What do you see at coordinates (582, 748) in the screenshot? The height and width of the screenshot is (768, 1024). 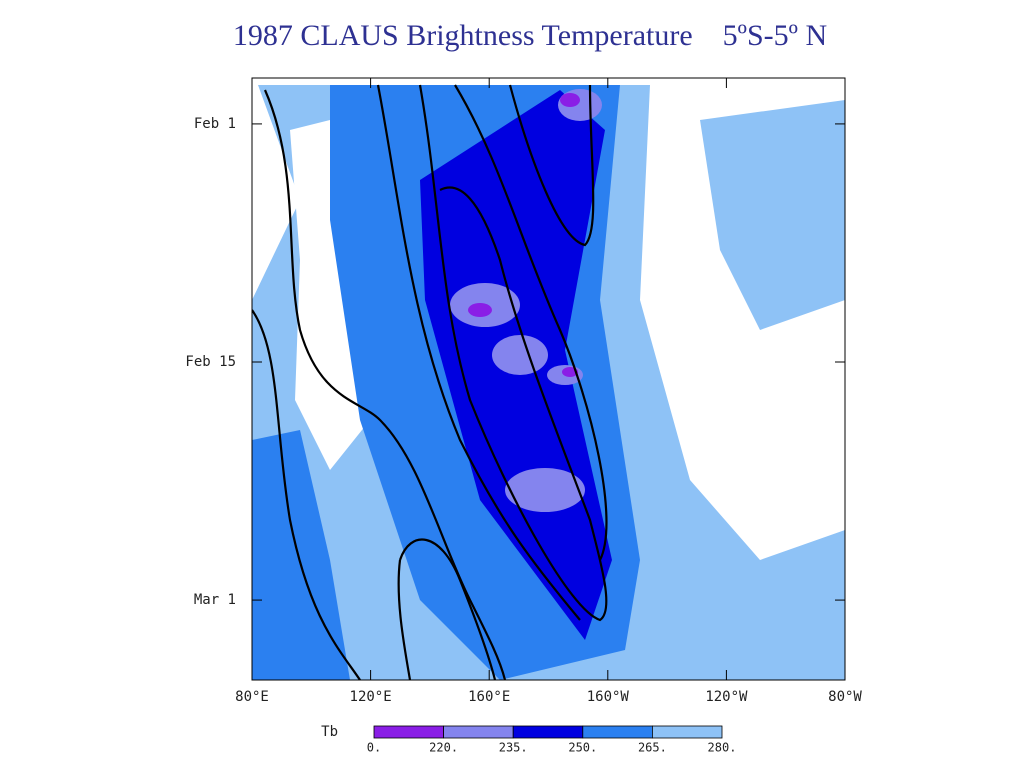 I see `colorbar-tick-label: 250.` at bounding box center [582, 748].